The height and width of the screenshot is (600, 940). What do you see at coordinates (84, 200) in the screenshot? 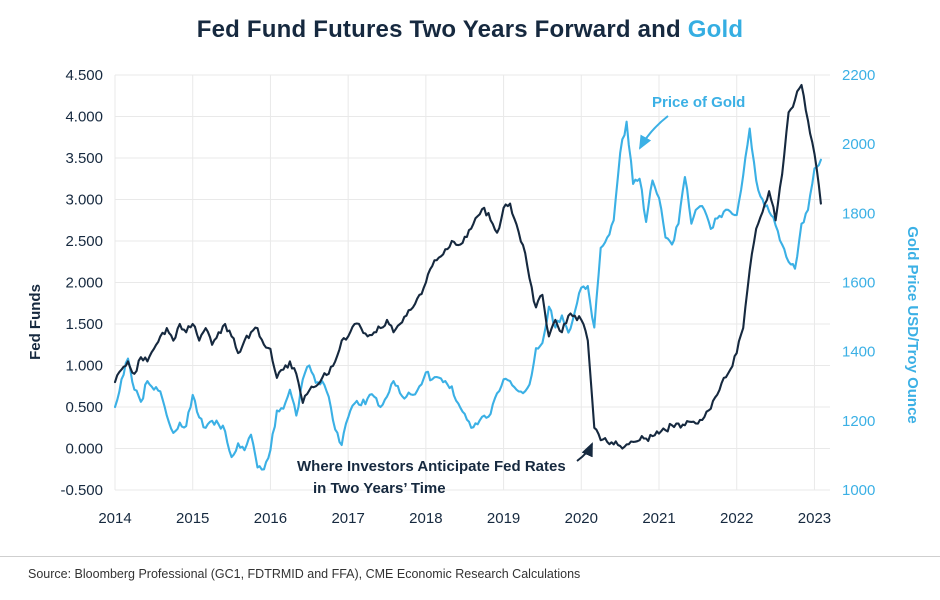
I see `left-axis-tick-label: 3.000` at bounding box center [84, 200].